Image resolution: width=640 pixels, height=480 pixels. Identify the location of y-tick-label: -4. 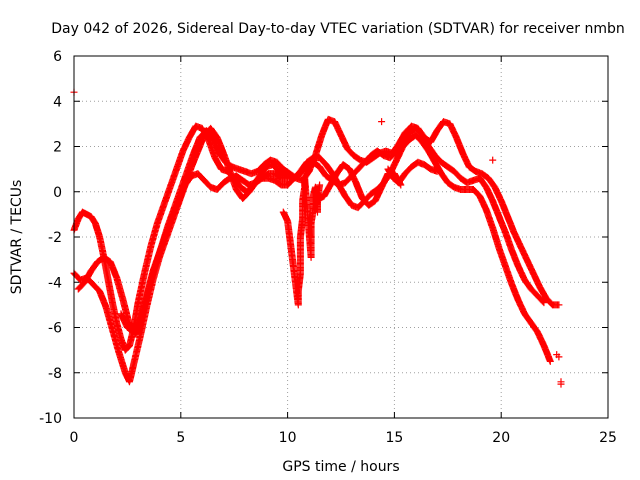
(55, 283).